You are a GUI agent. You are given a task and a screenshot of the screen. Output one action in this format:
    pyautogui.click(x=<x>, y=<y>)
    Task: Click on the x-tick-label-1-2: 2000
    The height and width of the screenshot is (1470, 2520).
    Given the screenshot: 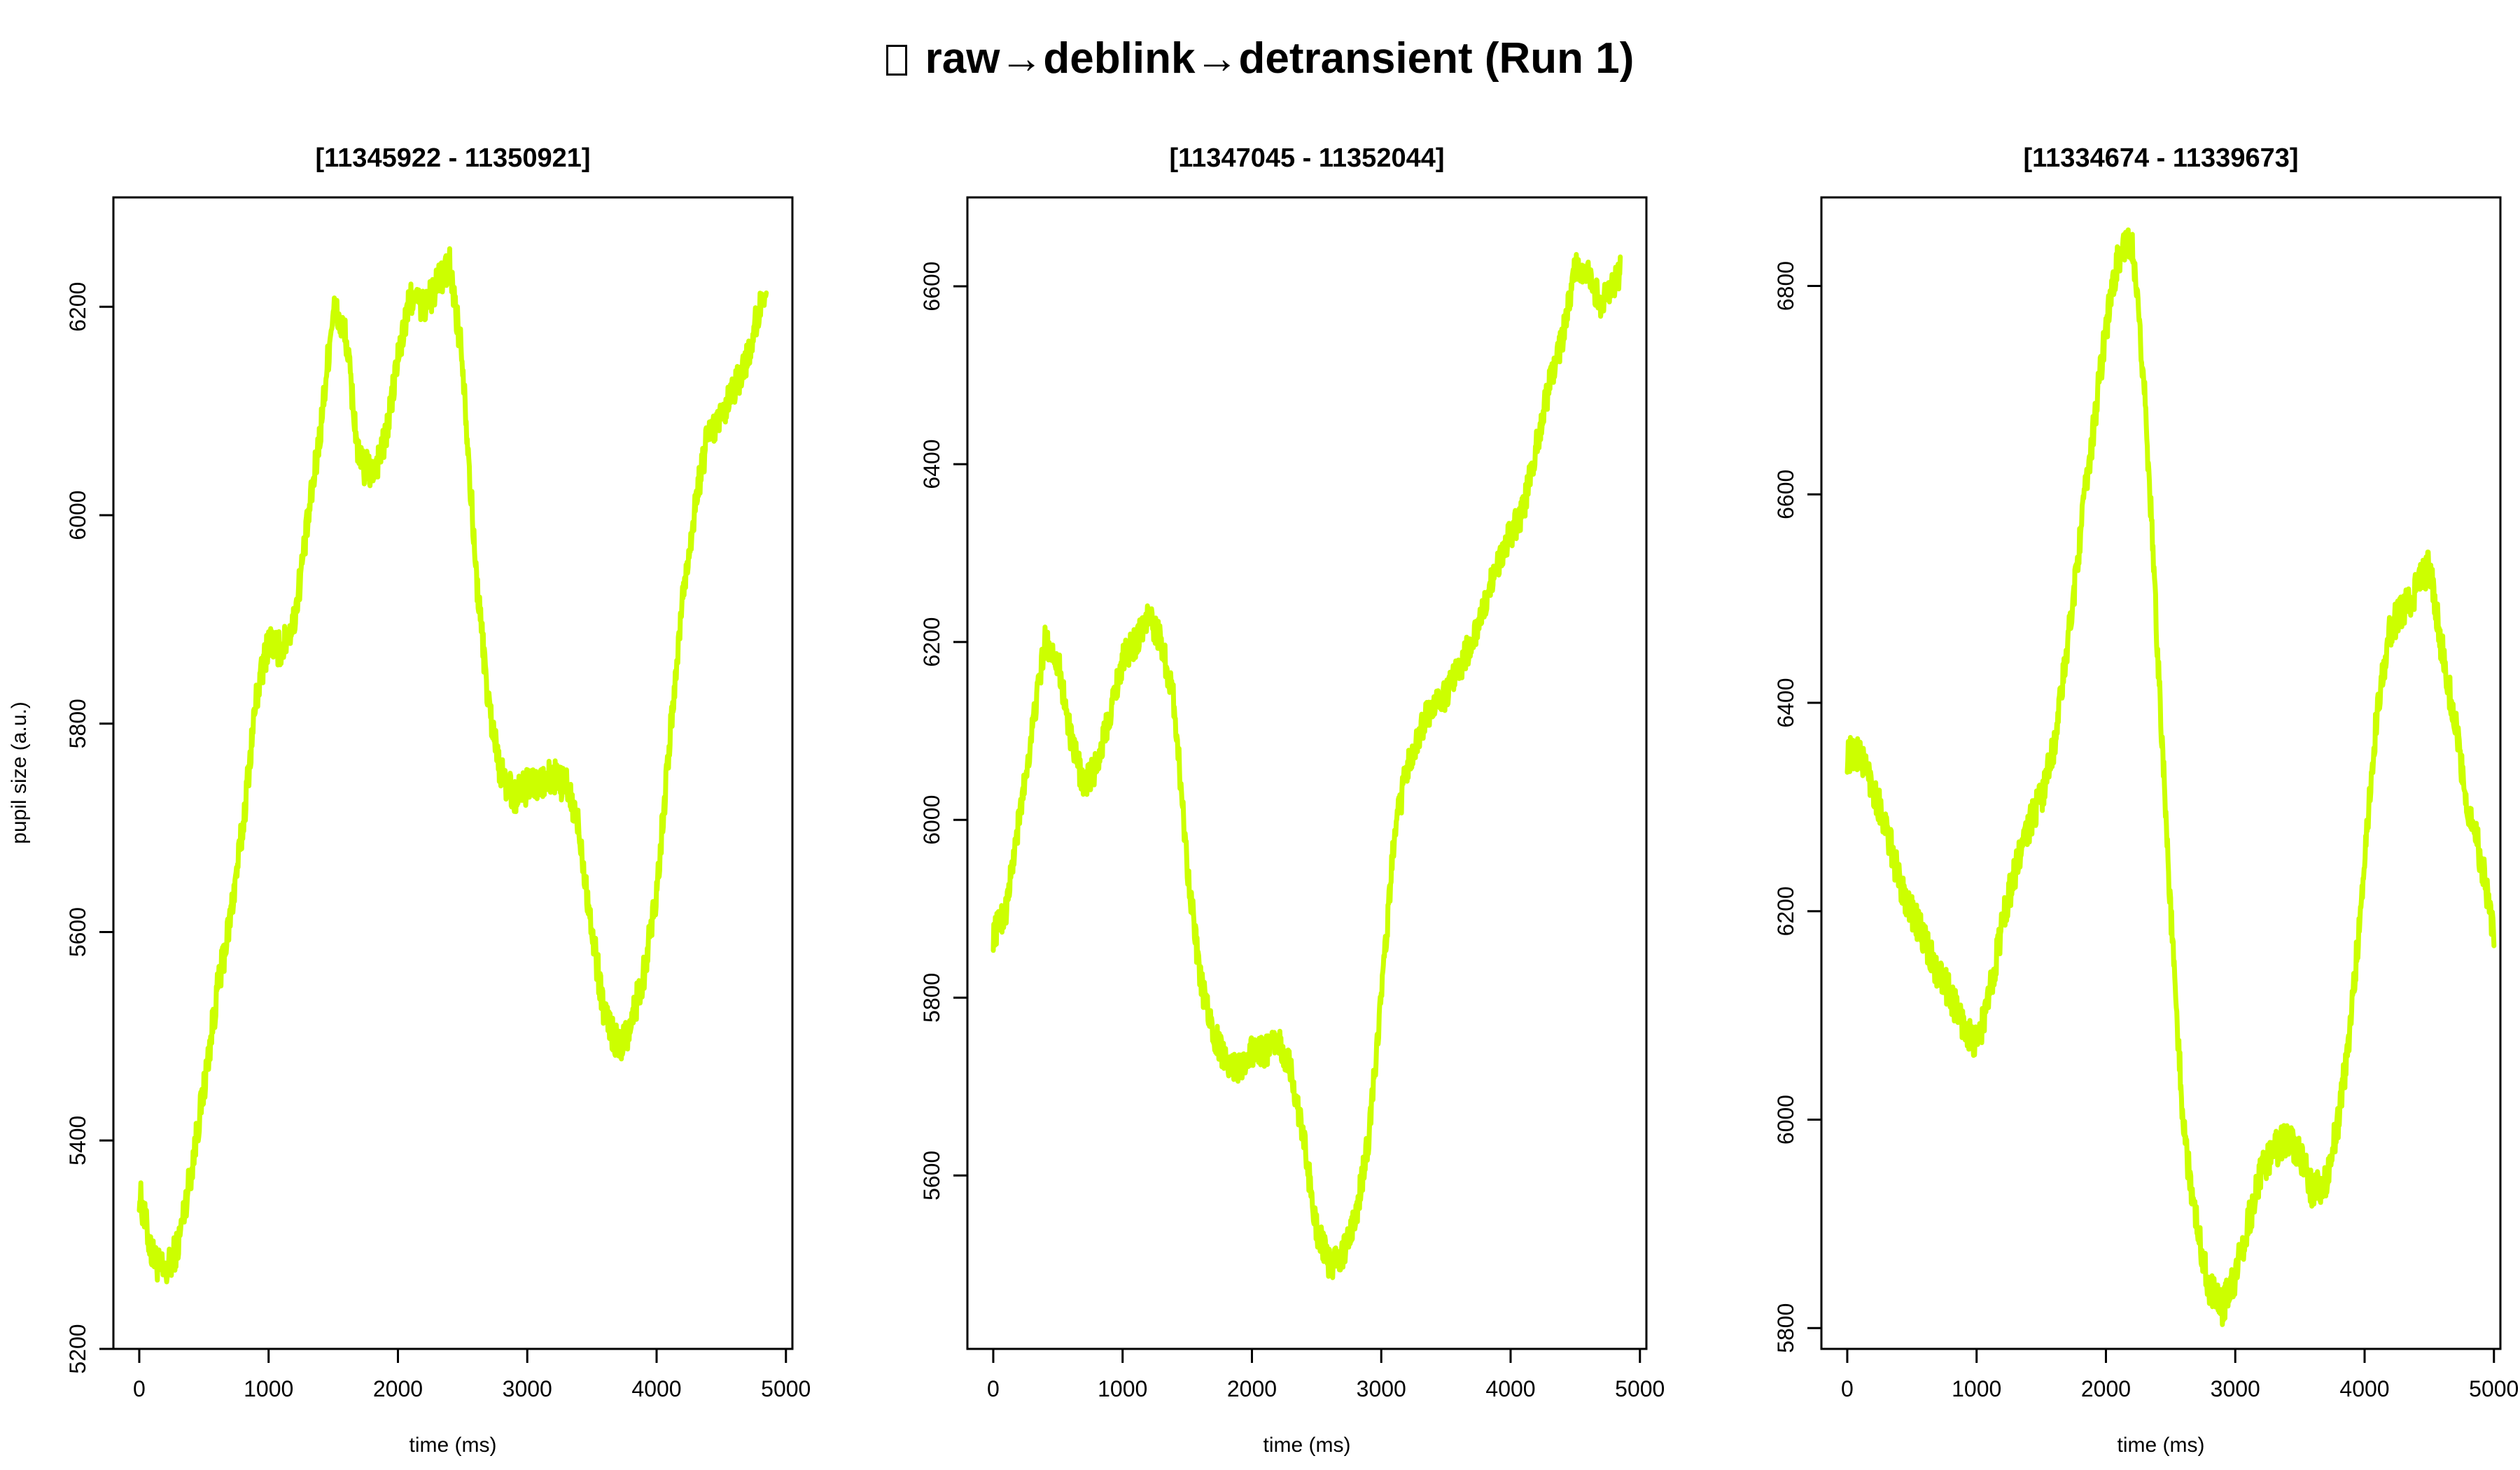 What is the action you would take?
    pyautogui.click(x=398, y=1388)
    